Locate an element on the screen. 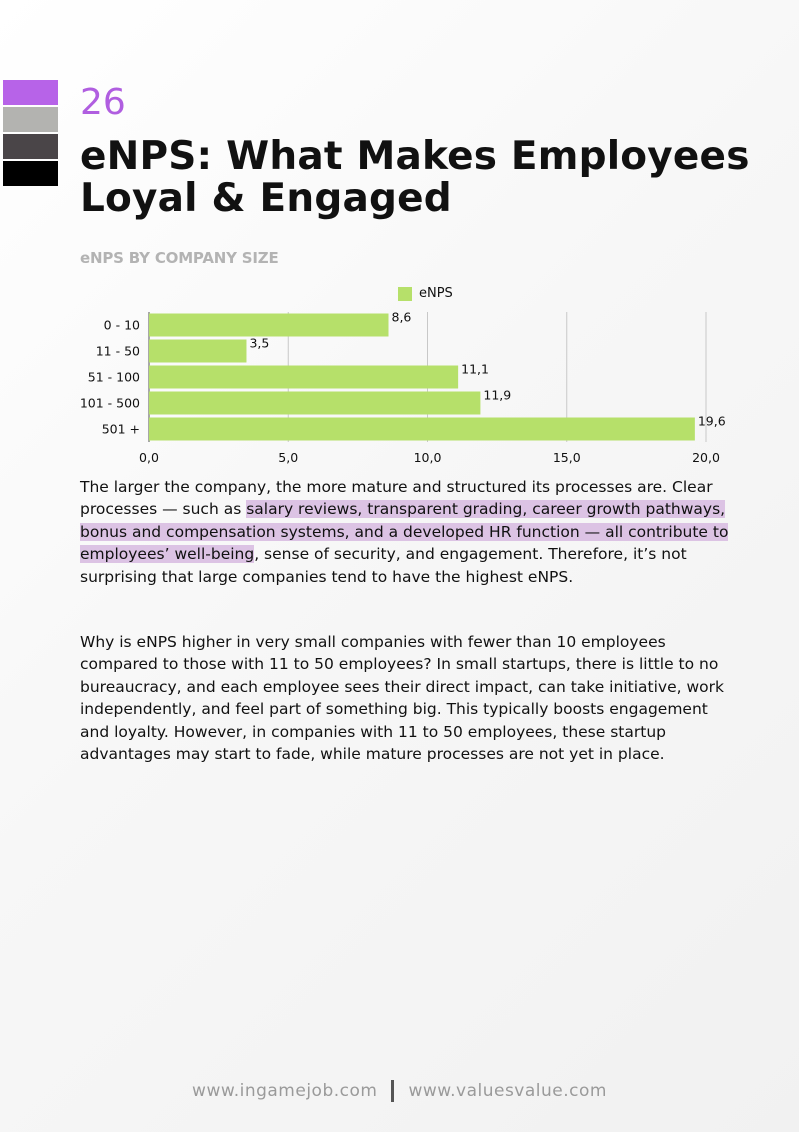 Image resolution: width=799 pixels, height=1132 pixels. footer-link-ingamejob: www.ingamejob.com is located at coordinates (285, 1091).